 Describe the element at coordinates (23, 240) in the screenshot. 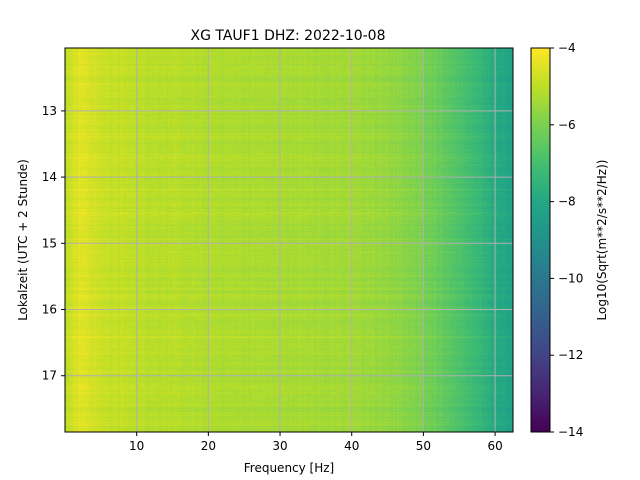

I see `y-axis-label: Lokalzeit (UTC + 2 Stunde)` at that location.